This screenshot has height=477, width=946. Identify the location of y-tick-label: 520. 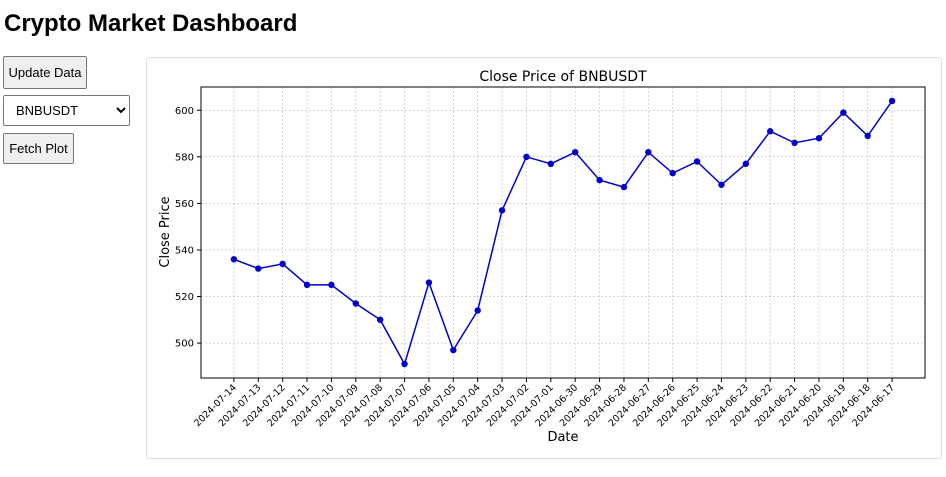
(184, 297).